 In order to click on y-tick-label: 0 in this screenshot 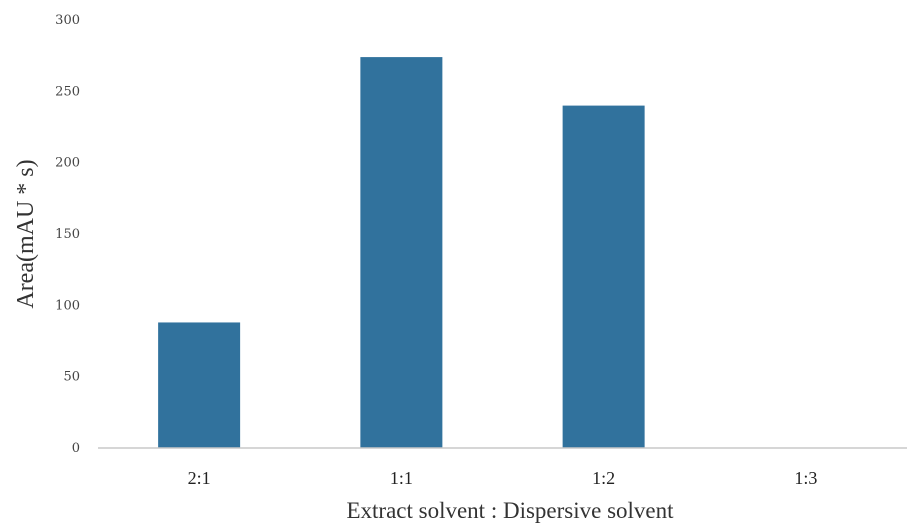, I will do `click(76, 448)`.